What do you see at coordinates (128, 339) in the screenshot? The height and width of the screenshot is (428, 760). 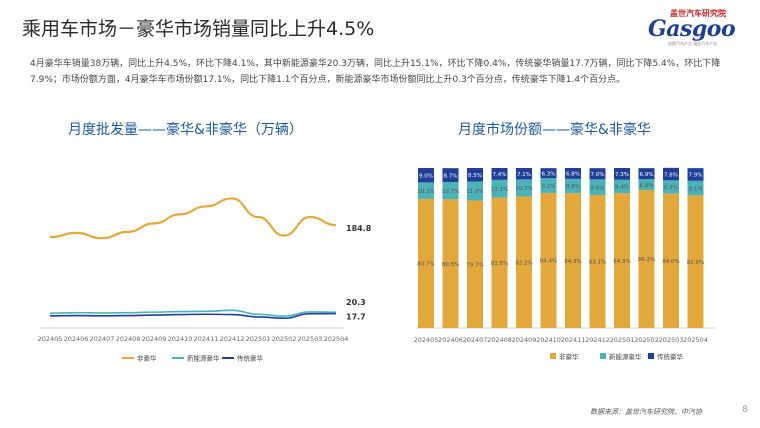 I see `x-tick-label: 202408` at bounding box center [128, 339].